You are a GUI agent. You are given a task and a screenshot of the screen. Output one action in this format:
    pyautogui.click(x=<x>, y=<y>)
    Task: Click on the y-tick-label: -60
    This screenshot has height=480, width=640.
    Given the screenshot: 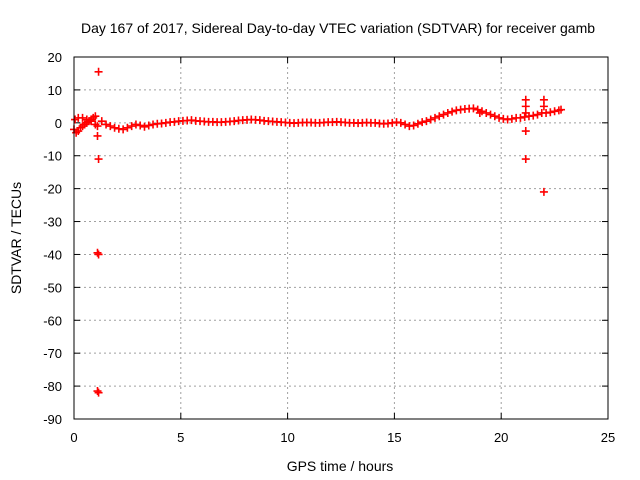 What is the action you would take?
    pyautogui.click(x=52, y=320)
    